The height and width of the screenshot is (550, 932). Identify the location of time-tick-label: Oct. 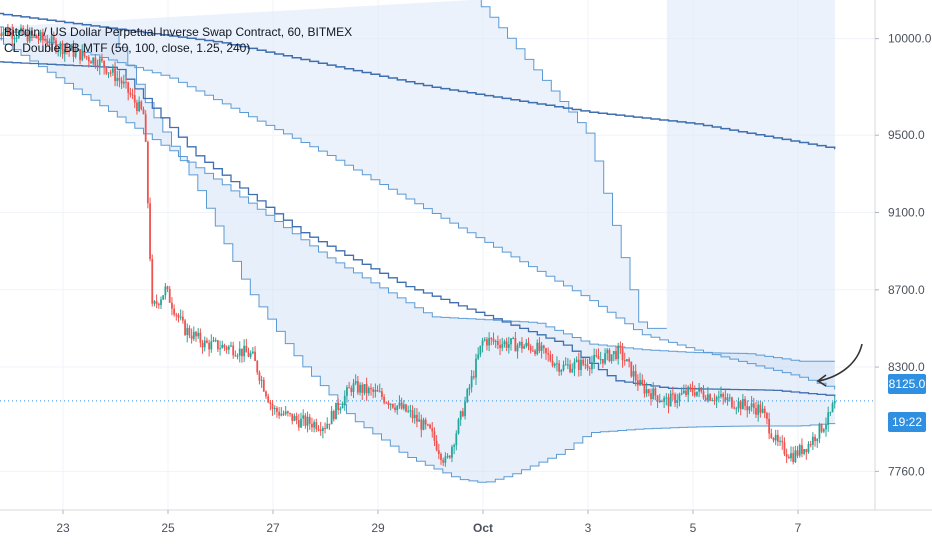
(483, 528).